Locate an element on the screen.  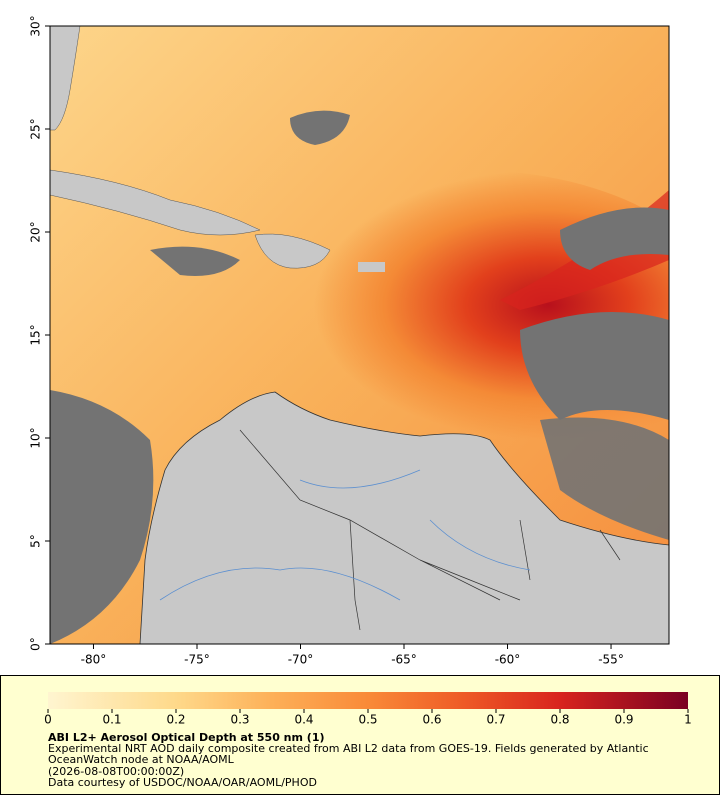
colorbar-tick-label: 0.3 is located at coordinates (239, 720).